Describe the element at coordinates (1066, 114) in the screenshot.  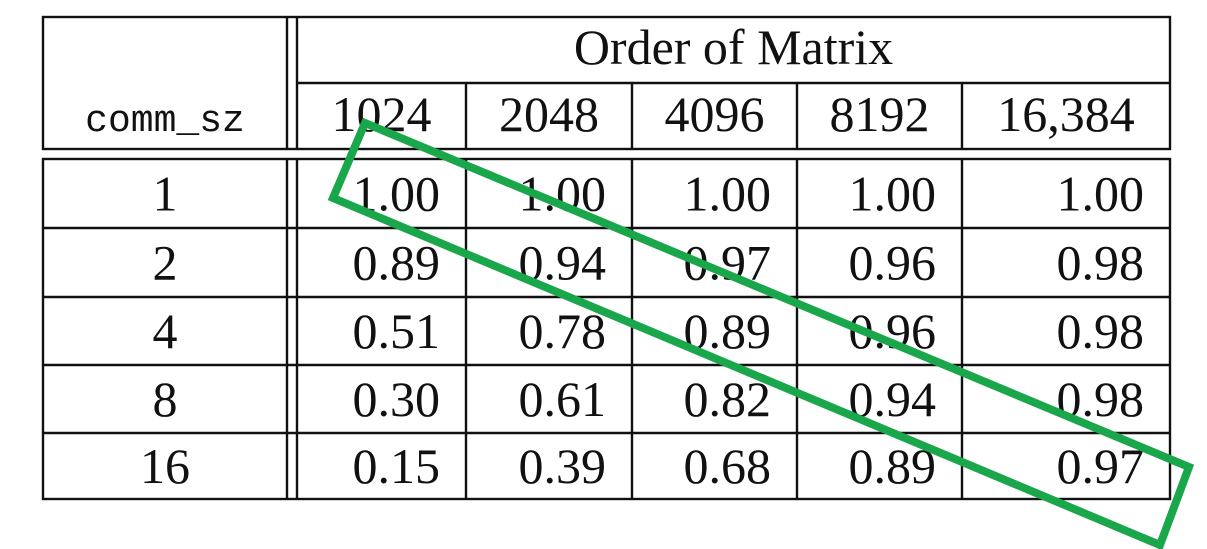
I see `column-header-16384: 16,384` at that location.